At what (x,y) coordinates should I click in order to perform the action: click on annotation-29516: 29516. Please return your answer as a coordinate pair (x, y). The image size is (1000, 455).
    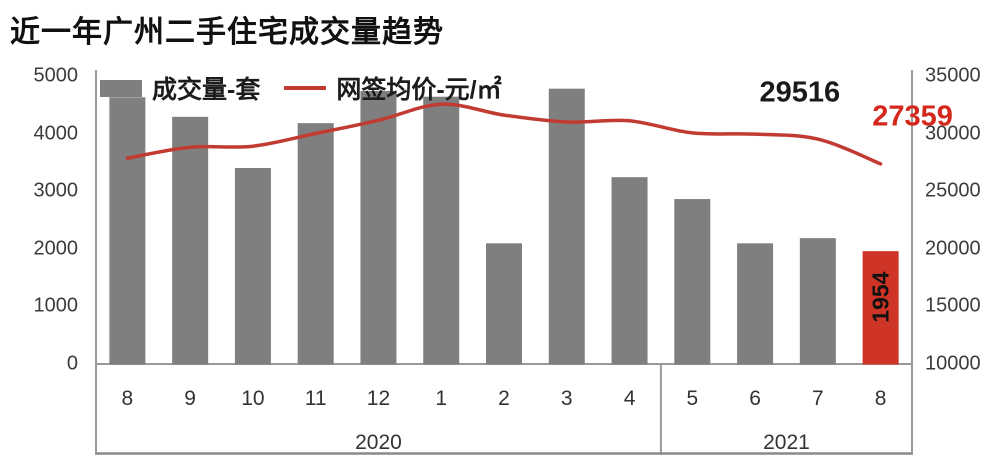
    Looking at the image, I should click on (800, 92).